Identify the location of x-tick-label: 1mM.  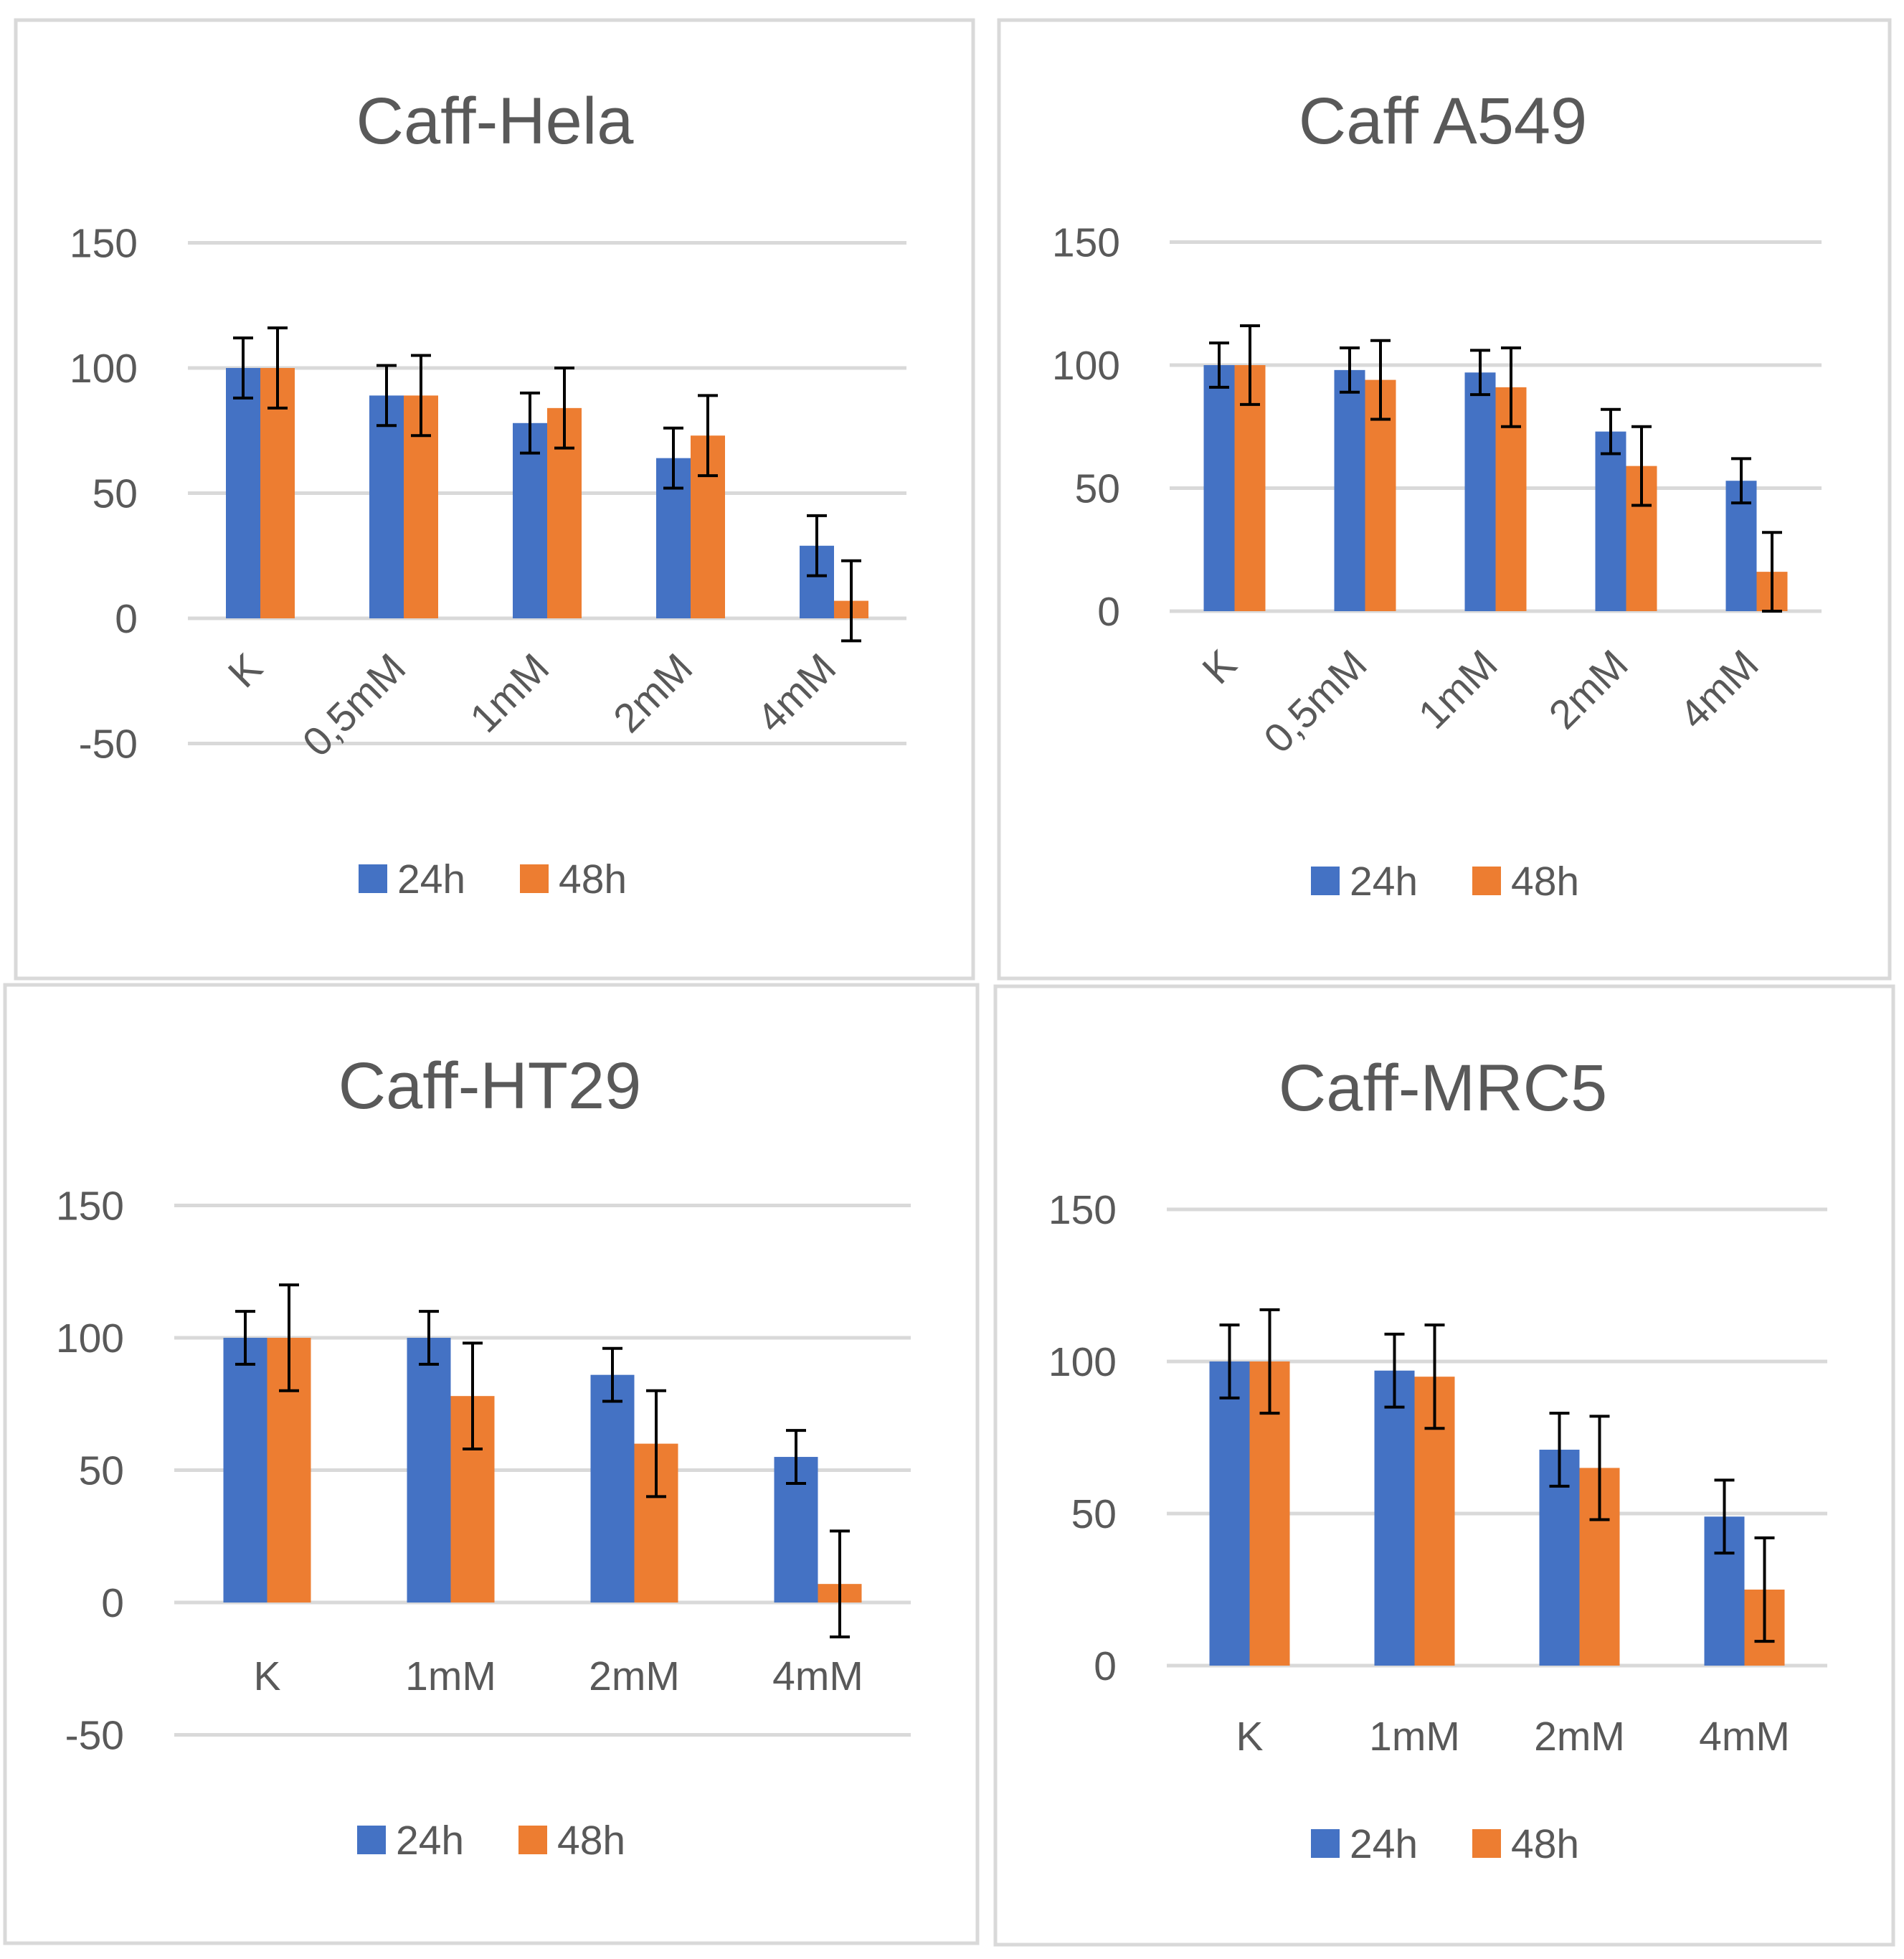
(450, 1676).